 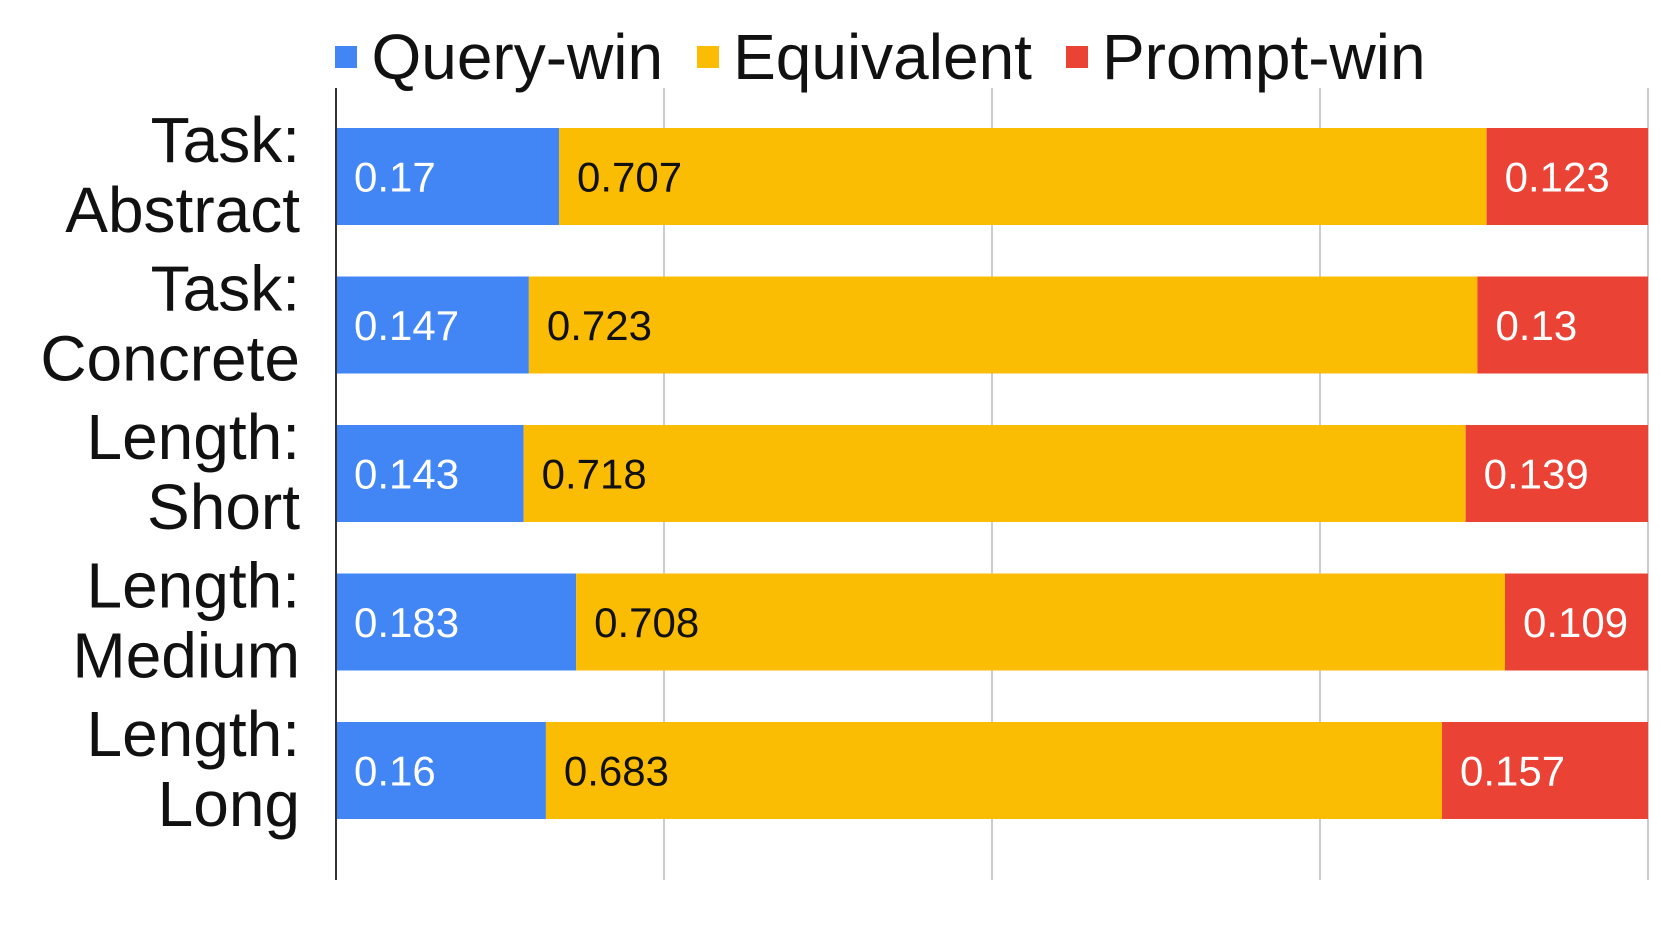 I want to click on legend: Query-win Equivalent Prompt-win, so click(x=830, y=57).